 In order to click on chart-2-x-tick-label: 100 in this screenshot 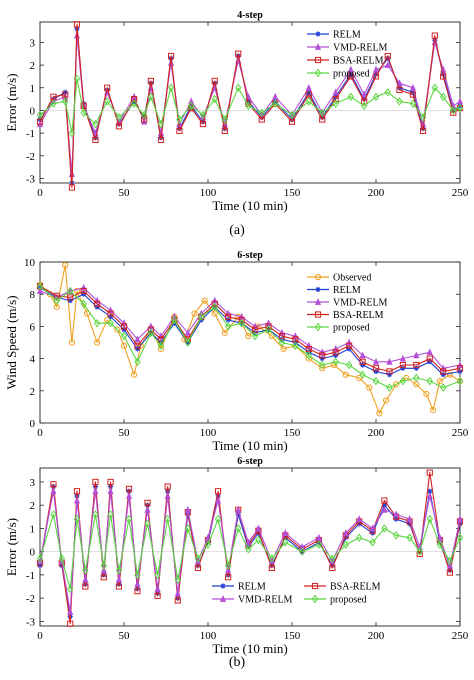, I will do `click(208, 433)`.